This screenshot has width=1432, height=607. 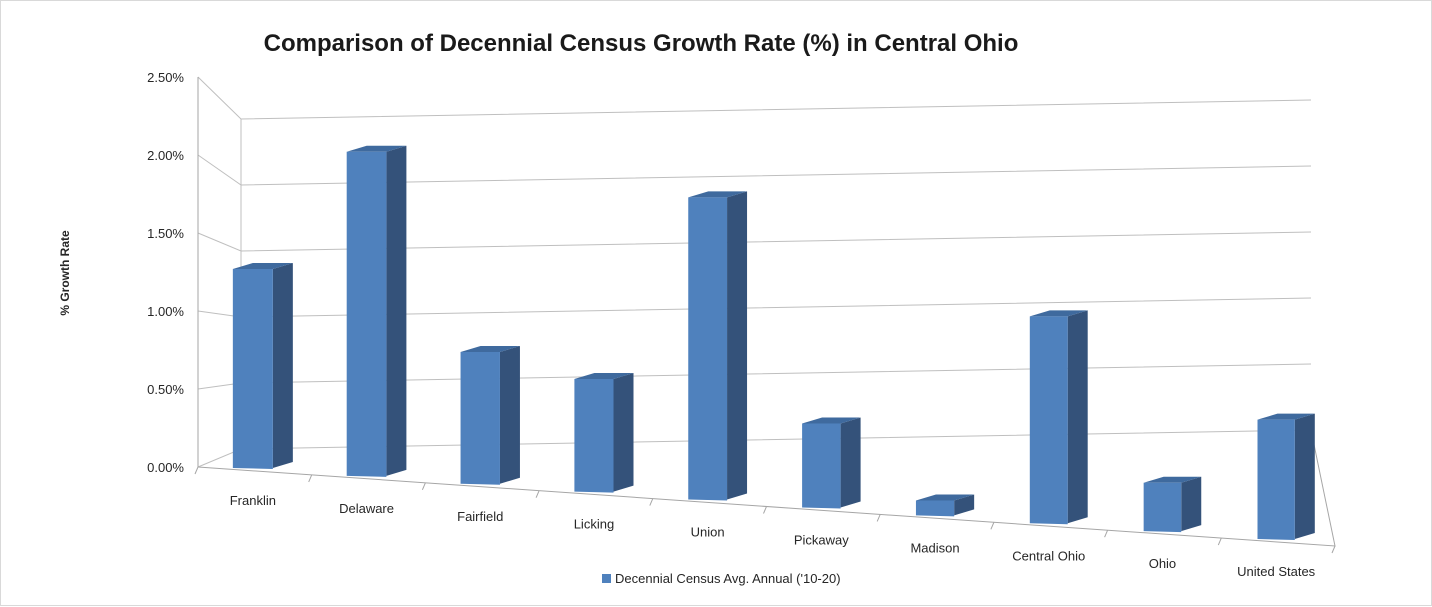 I want to click on x-category-label: Fairfield, so click(x=480, y=516).